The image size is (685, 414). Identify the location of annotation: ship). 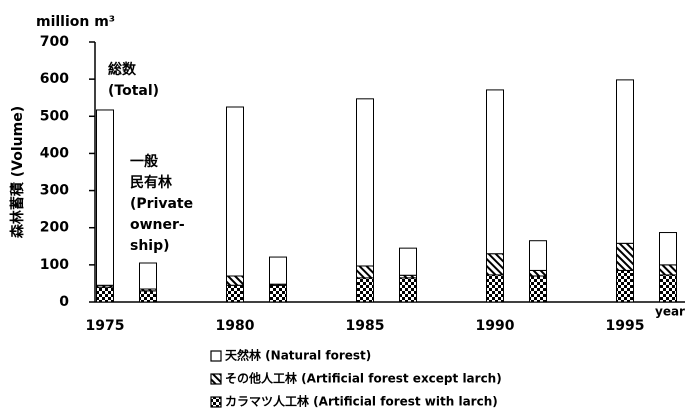
(150, 246).